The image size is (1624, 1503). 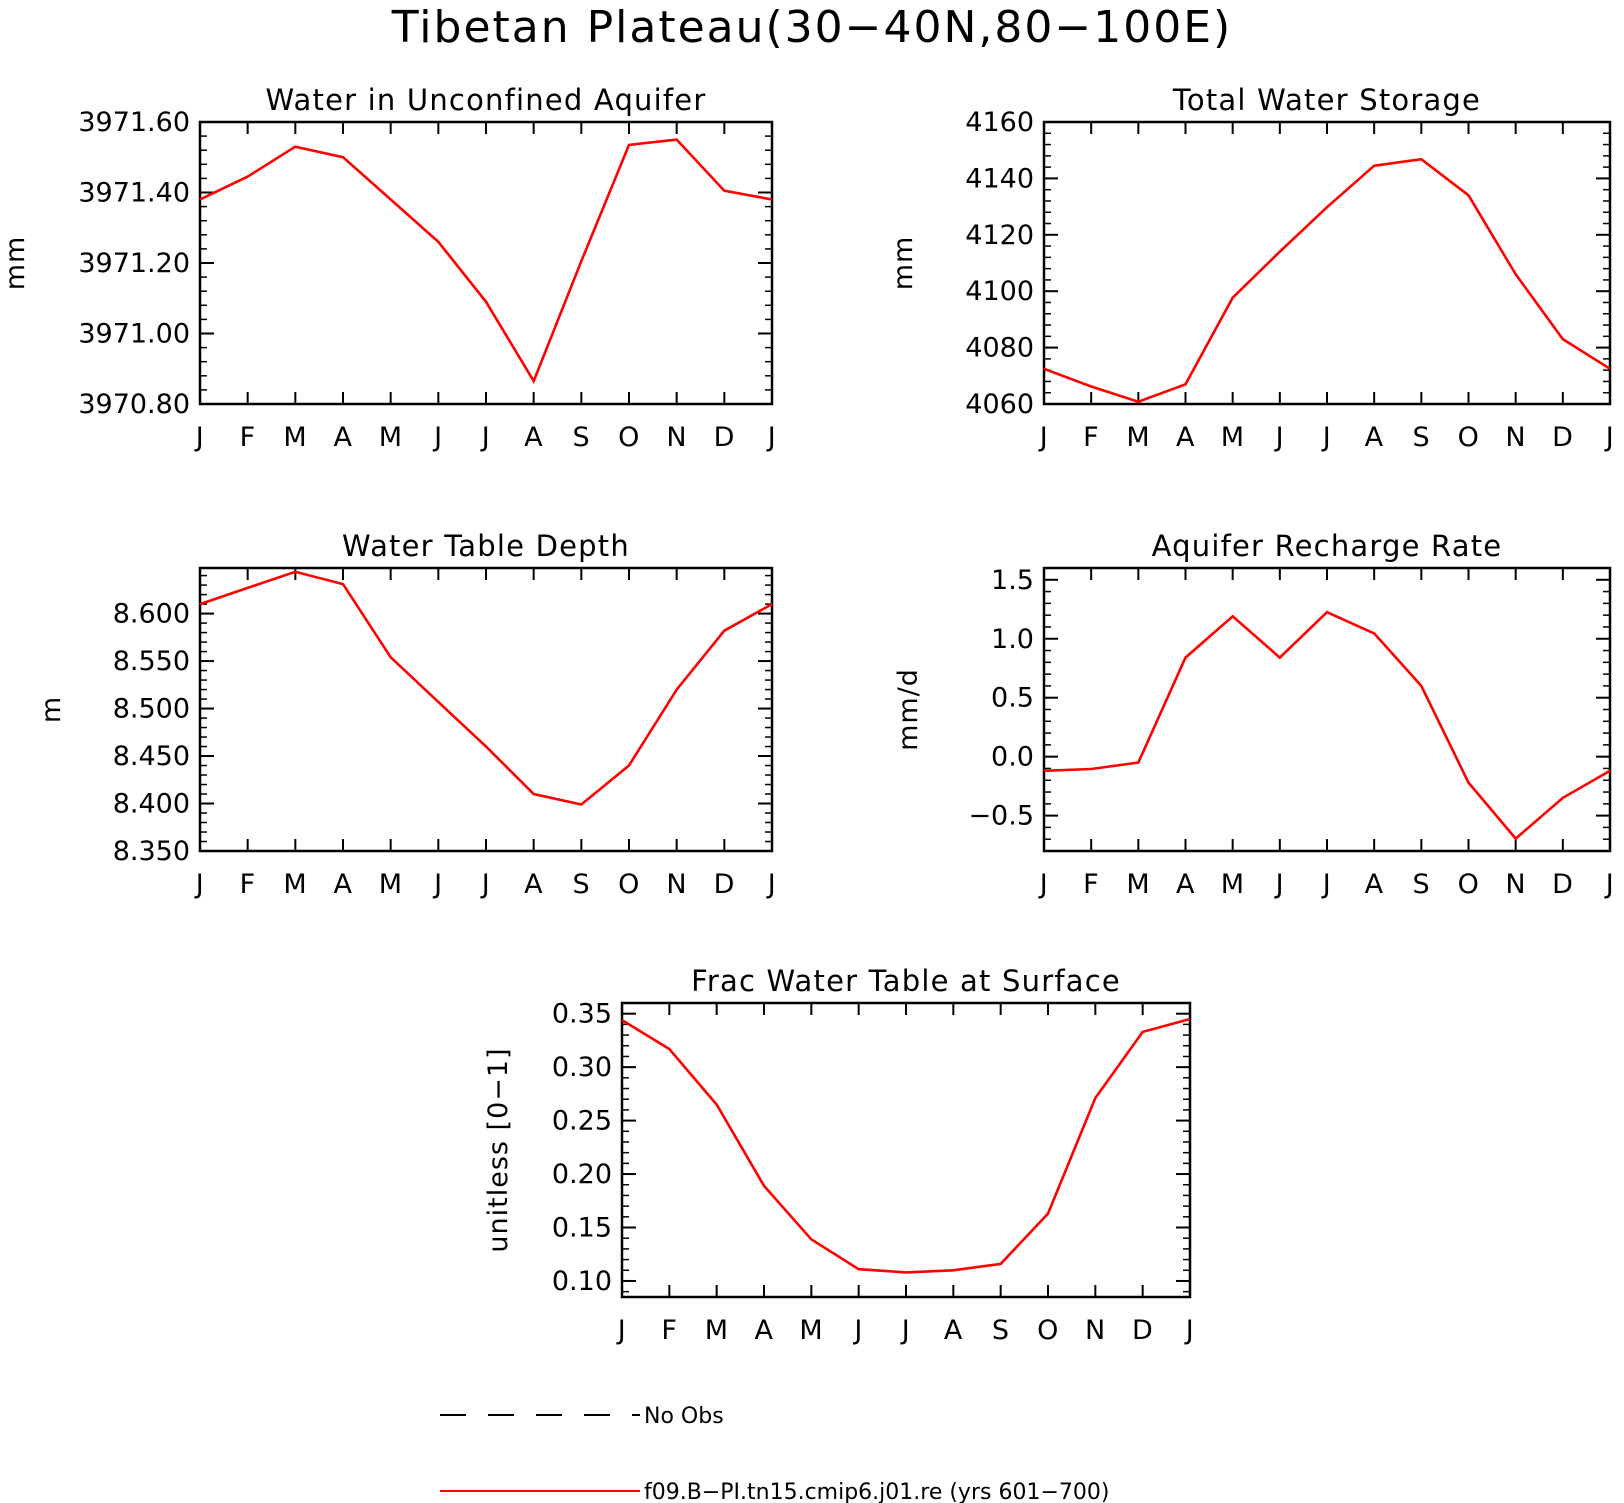 What do you see at coordinates (51, 709) in the screenshot?
I see `y-axis-label: m` at bounding box center [51, 709].